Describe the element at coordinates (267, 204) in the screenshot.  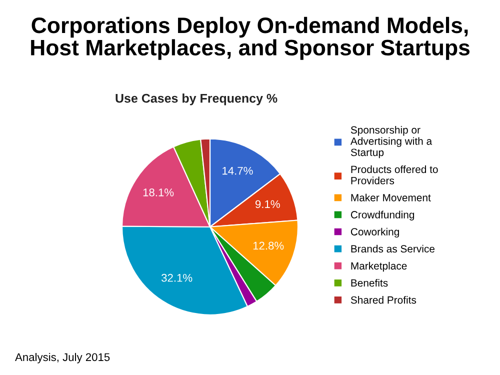
I see `data-label: 9.1%` at that location.